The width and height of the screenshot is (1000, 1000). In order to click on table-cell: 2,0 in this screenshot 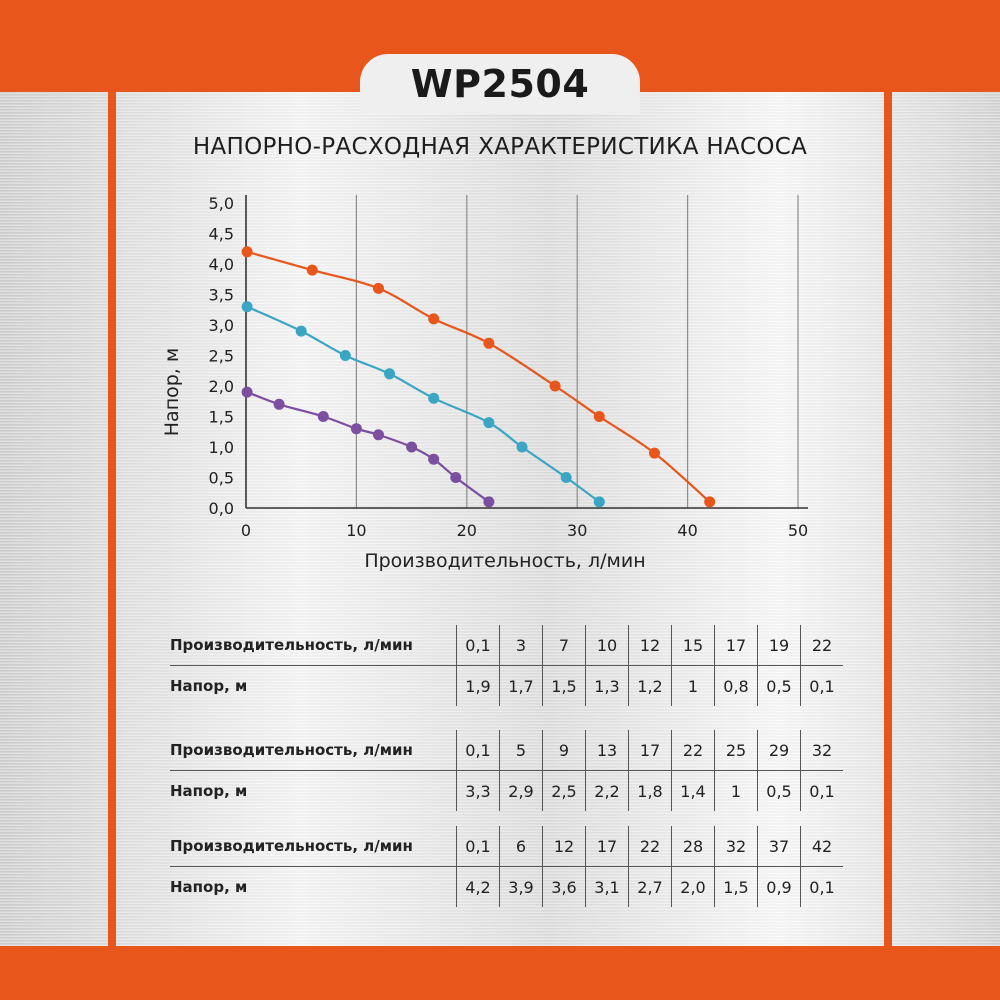, I will do `click(693, 886)`.